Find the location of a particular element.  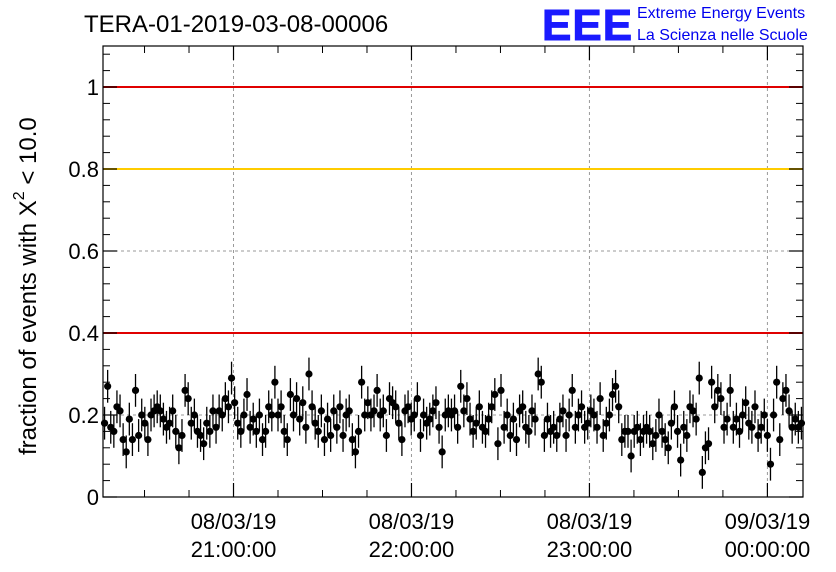

y-tick-label: 1 is located at coordinates (93, 87).